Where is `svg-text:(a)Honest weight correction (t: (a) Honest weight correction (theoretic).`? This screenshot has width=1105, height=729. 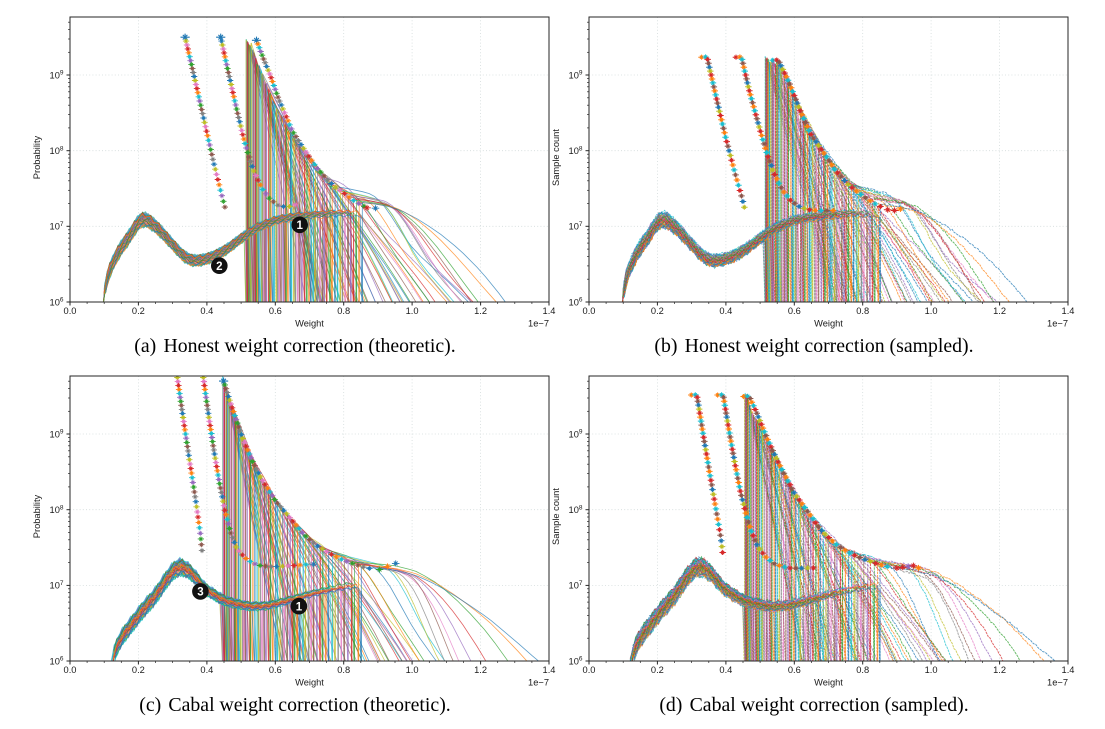
svg-text:(a)Honest weight correction (t: (a) Honest weight correction (theoretic). is located at coordinates (294, 346).